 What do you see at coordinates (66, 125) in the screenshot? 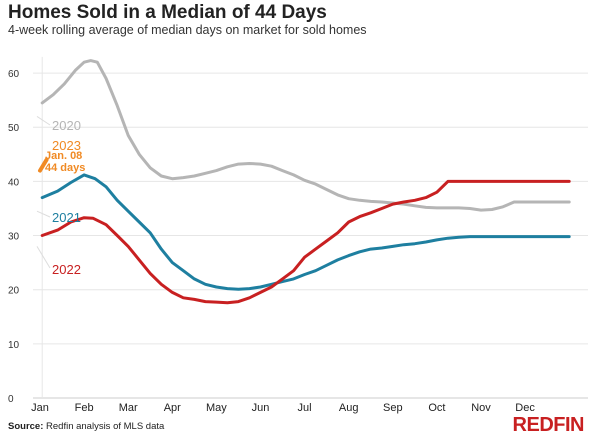
I see `series-label-2020: 2020` at bounding box center [66, 125].